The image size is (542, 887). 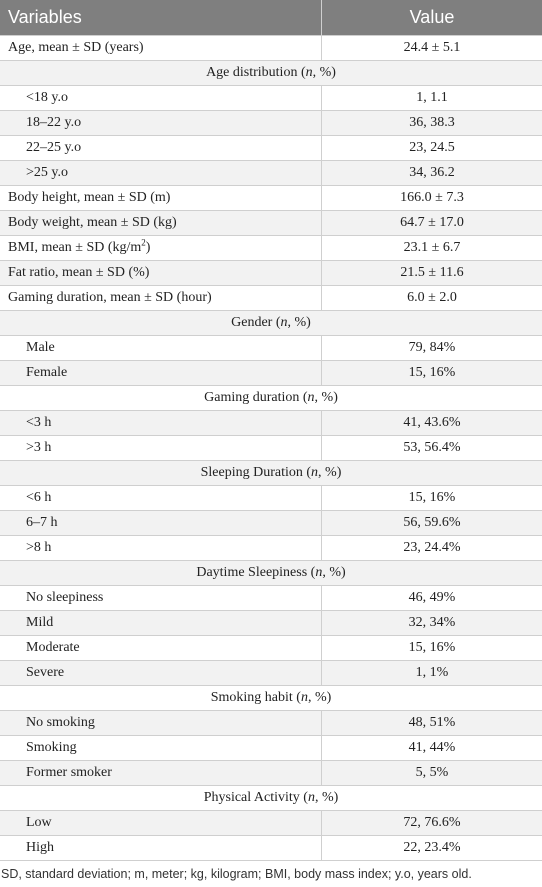 I want to click on table-row: Smoking habit (n, %), so click(x=271, y=698).